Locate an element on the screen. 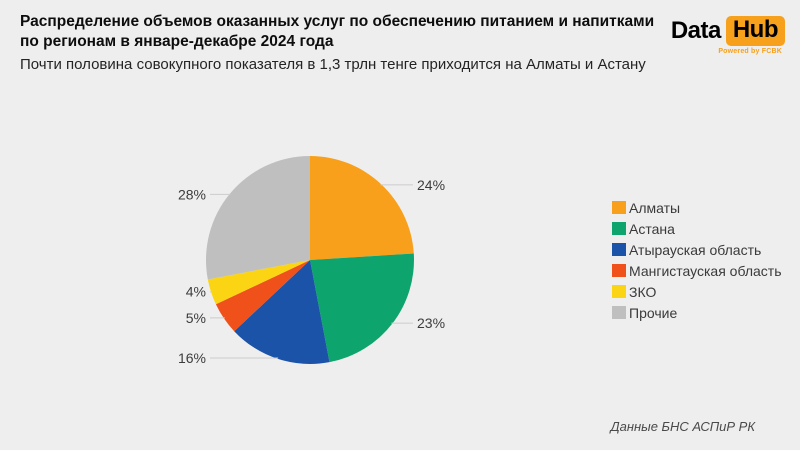 The image size is (800, 450). legend-label: Атырауская область is located at coordinates (695, 249).